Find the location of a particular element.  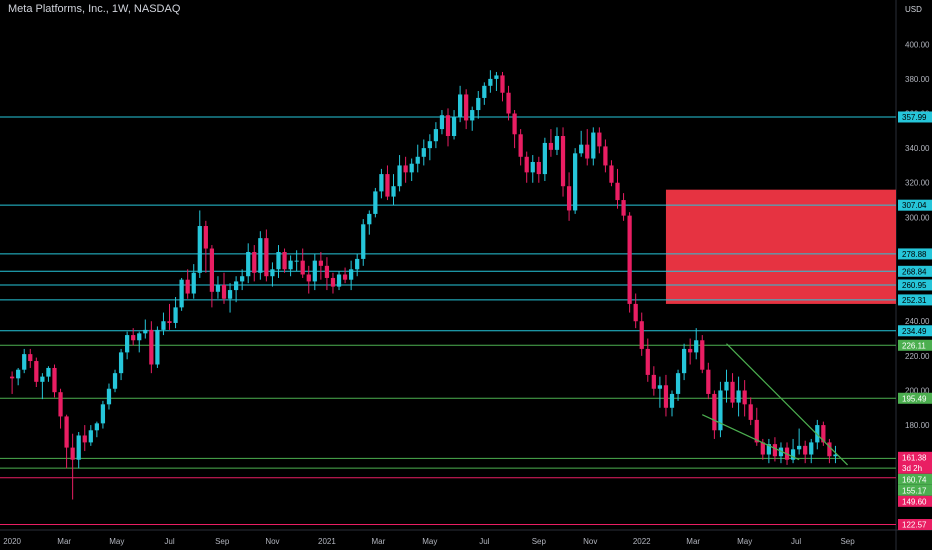

level-label-4: 260.95 is located at coordinates (914, 285).